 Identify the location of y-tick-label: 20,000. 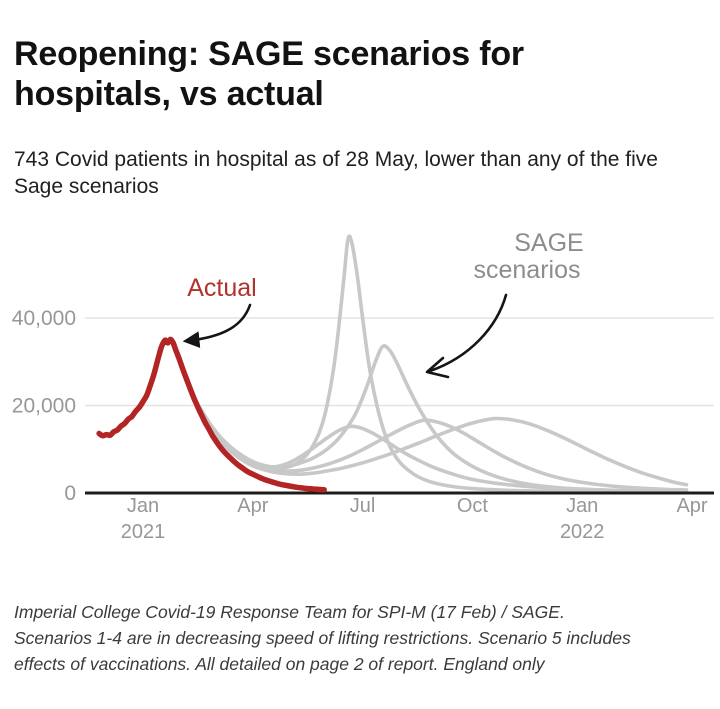
(44, 406).